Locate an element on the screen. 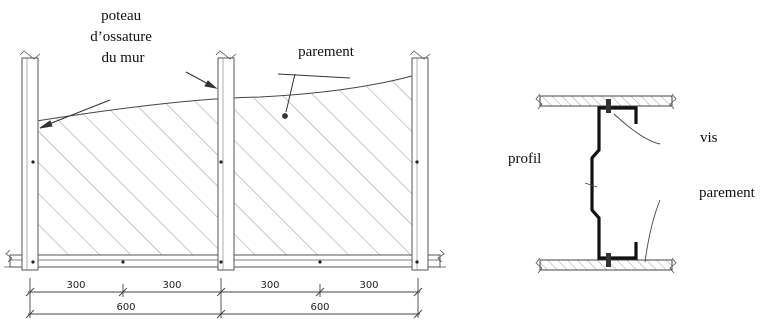 The width and height of the screenshot is (768, 320). stud-label: poteau d’ossature du mur is located at coordinates (122, 37).